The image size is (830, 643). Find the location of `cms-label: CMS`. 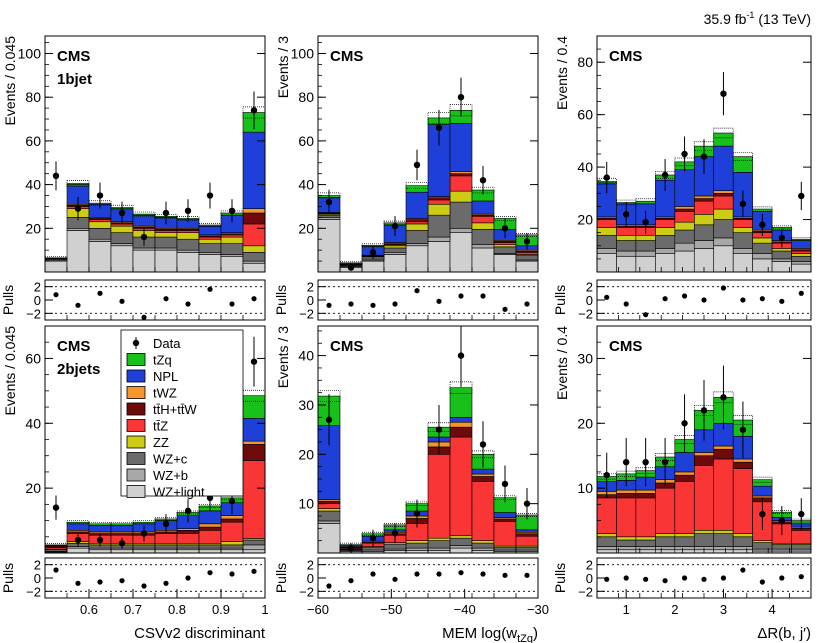

cms-label: CMS is located at coordinates (346, 56).